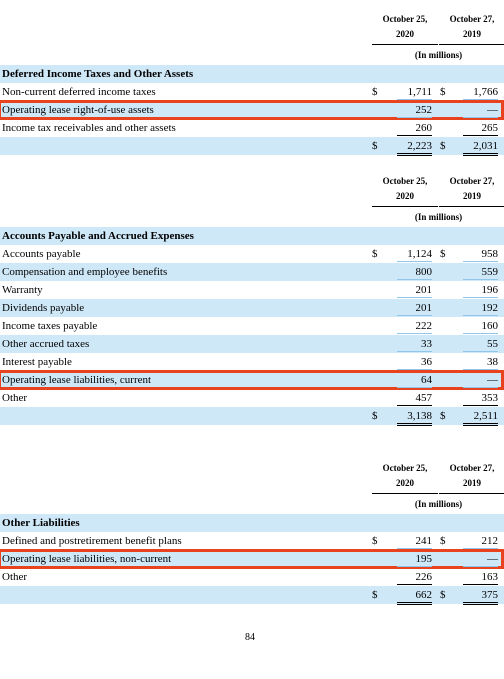 The height and width of the screenshot is (679, 504). What do you see at coordinates (92, 541) in the screenshot?
I see `row-label: Defined and postretirement benefit plans` at bounding box center [92, 541].